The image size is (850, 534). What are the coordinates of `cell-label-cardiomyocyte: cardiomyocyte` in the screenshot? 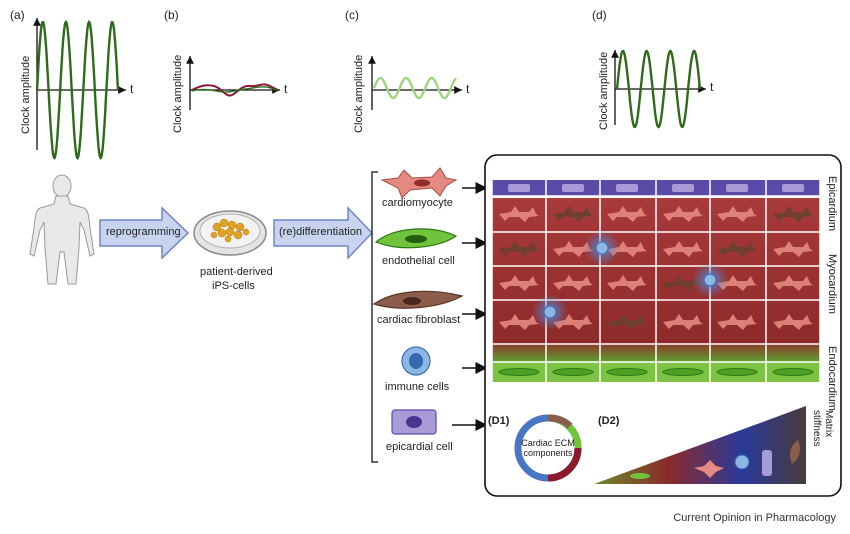 It's located at (417, 203).